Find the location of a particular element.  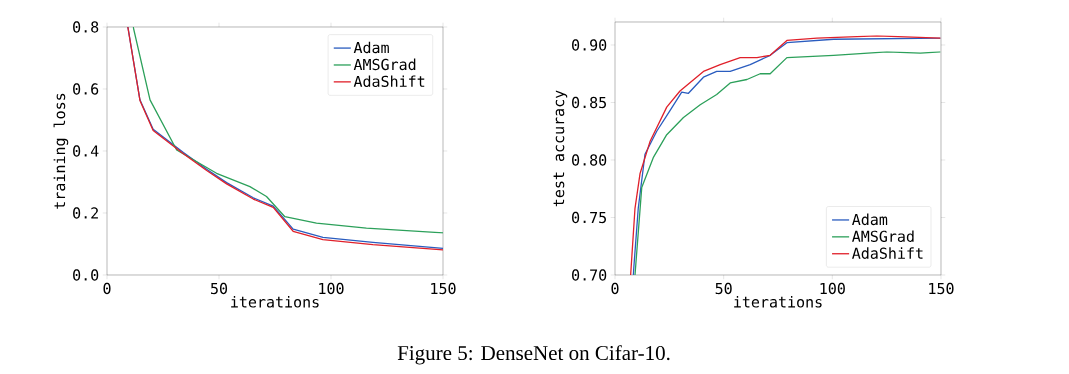

y-tick-label: 0.70 is located at coordinates (589, 275).